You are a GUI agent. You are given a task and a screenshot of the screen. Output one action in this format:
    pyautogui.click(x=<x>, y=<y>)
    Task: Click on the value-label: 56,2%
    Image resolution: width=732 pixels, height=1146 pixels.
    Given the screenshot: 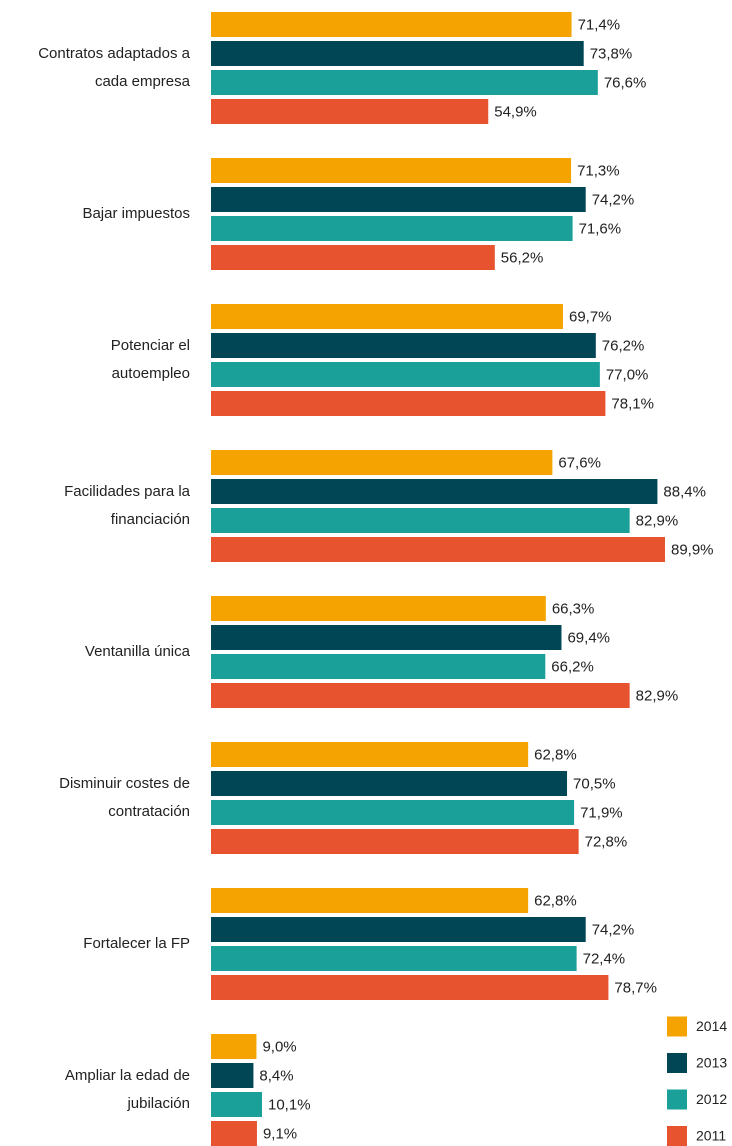 What is the action you would take?
    pyautogui.click(x=522, y=257)
    